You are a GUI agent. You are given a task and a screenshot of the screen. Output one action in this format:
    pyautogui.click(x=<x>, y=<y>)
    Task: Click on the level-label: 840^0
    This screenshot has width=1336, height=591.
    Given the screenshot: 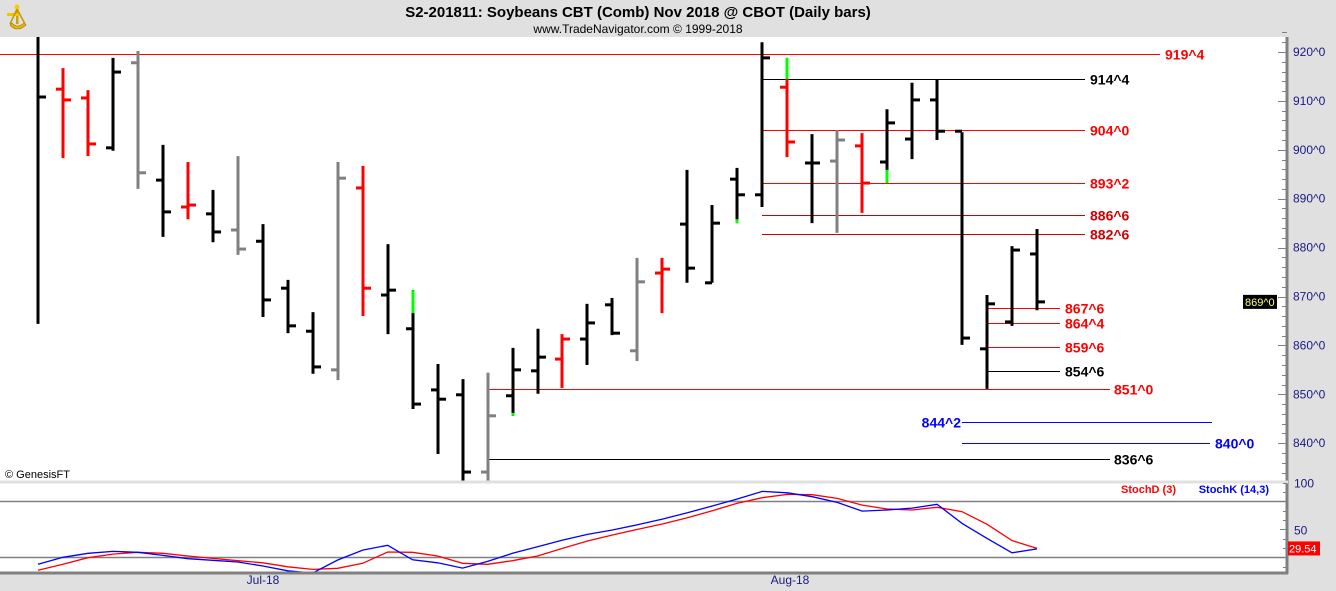 What is the action you would take?
    pyautogui.click(x=1235, y=444)
    